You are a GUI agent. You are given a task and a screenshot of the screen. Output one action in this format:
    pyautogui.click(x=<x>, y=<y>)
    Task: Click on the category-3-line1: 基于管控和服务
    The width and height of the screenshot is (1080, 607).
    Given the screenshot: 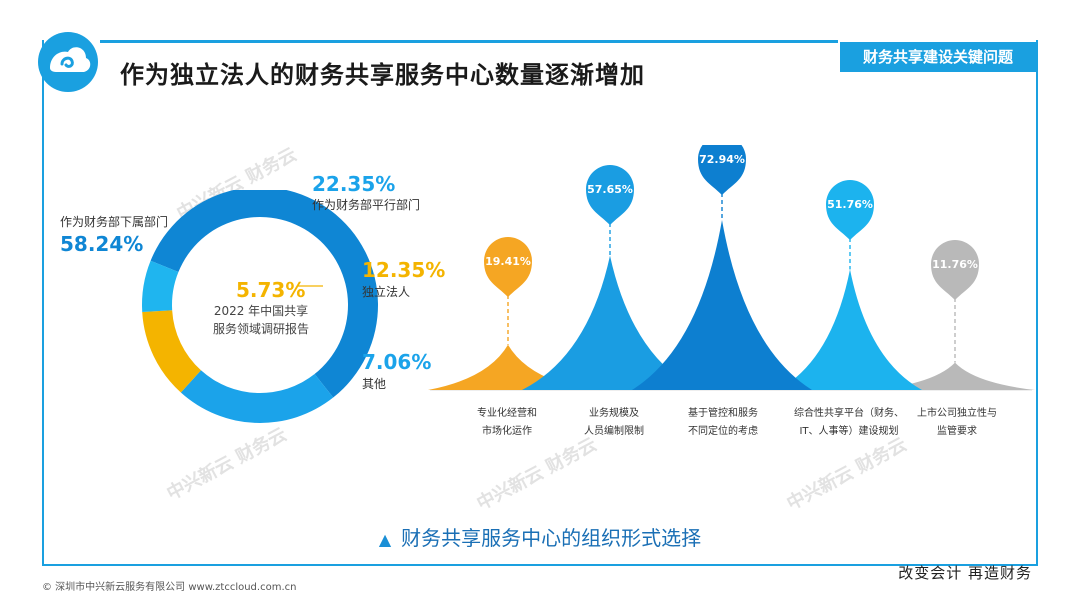 What is the action you would take?
    pyautogui.click(x=723, y=413)
    